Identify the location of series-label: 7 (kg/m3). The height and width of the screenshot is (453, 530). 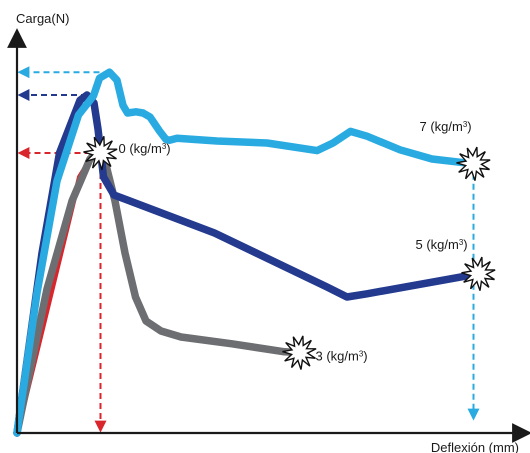
(446, 126).